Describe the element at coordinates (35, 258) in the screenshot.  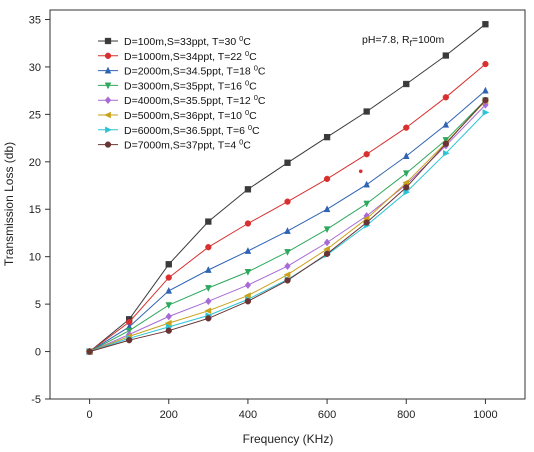
I see `y-tick-label: 10` at that location.